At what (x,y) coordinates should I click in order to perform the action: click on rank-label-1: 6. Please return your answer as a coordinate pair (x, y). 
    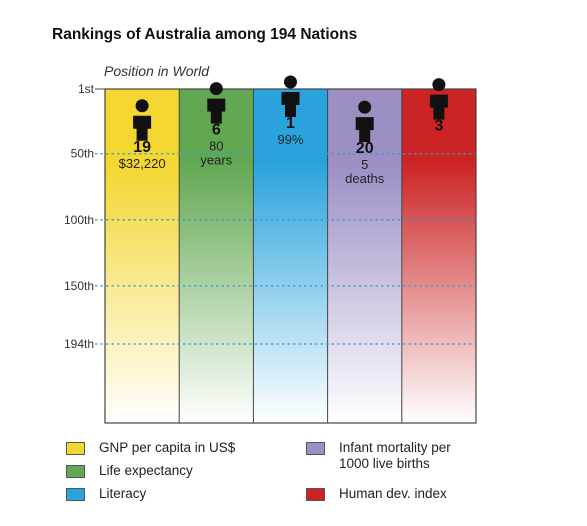
    Looking at the image, I should click on (216, 130).